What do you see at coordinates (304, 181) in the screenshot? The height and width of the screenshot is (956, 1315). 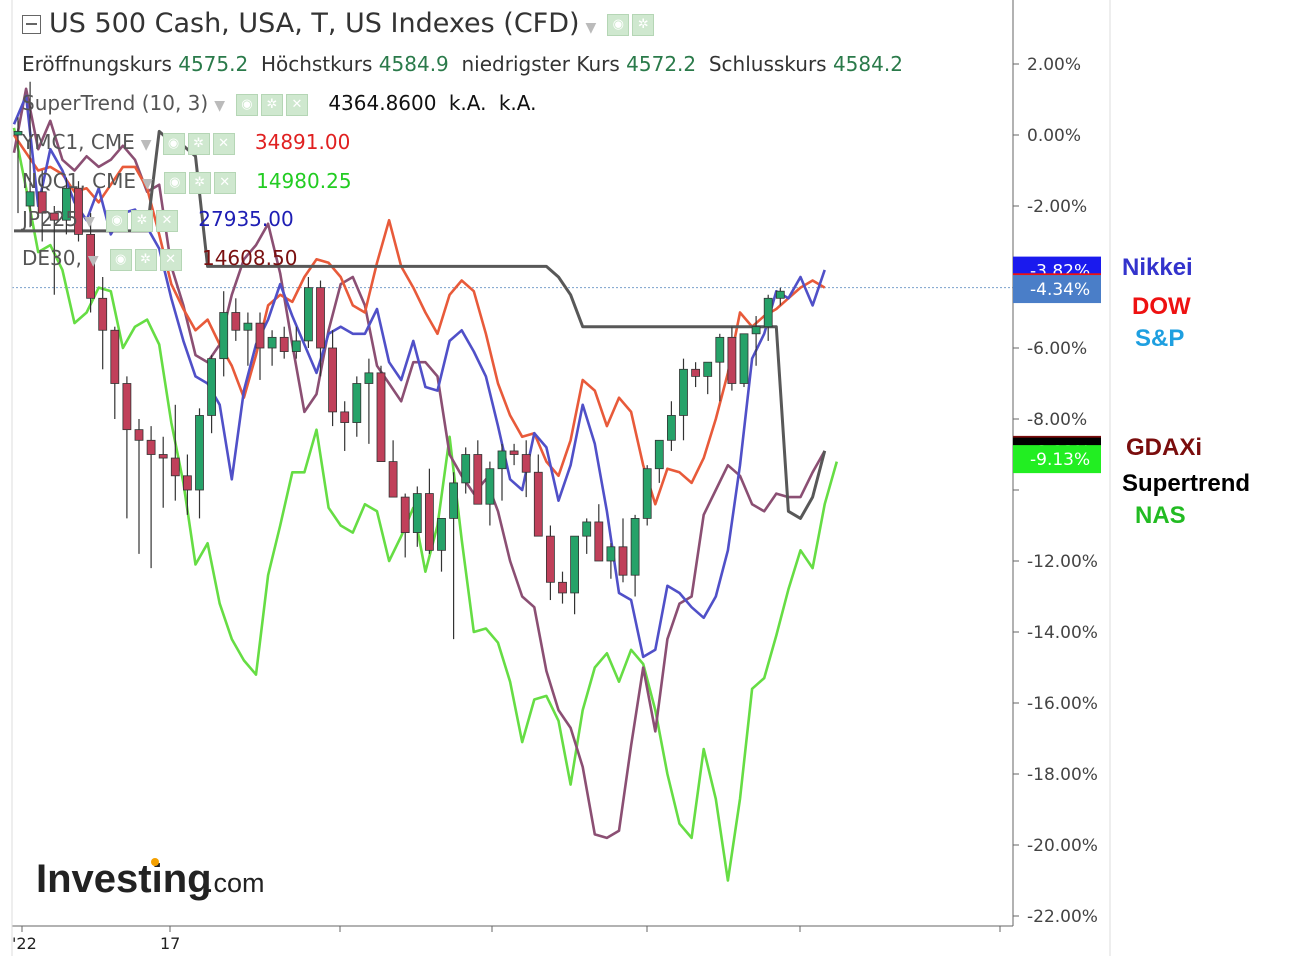 I see `indicator-value: 14980.25` at bounding box center [304, 181].